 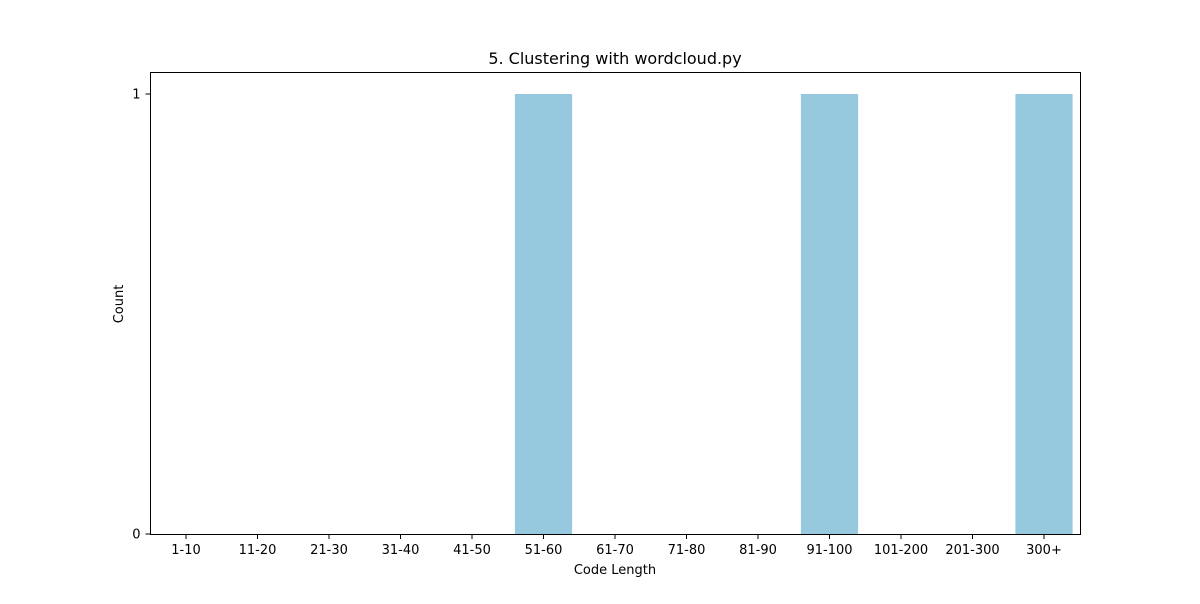 I want to click on x-tick-label: 201-300, so click(x=972, y=550).